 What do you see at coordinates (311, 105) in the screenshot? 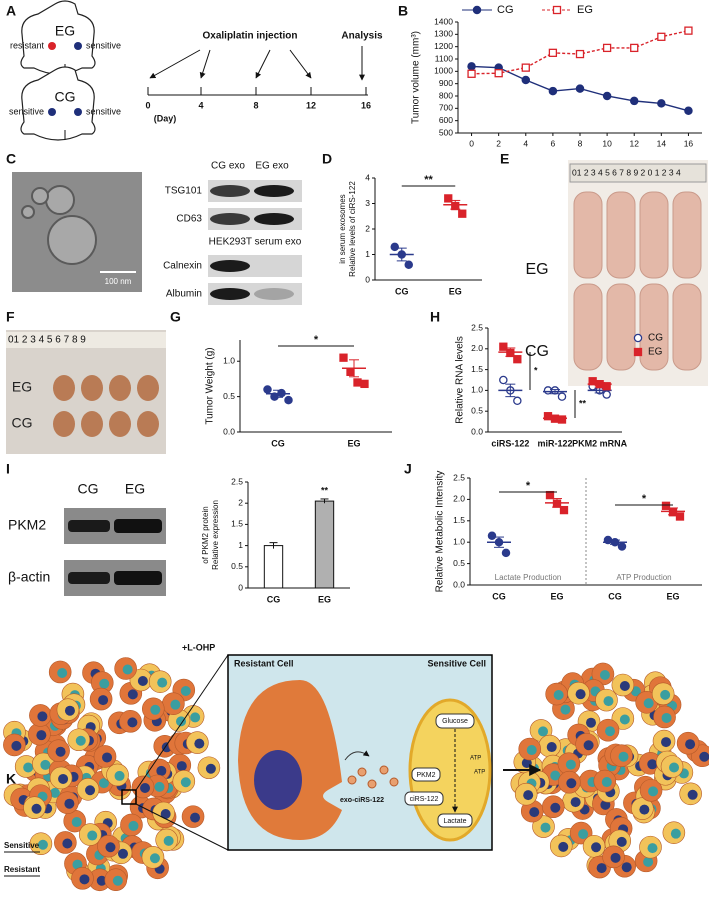
I see `day-label: 12` at bounding box center [311, 105].